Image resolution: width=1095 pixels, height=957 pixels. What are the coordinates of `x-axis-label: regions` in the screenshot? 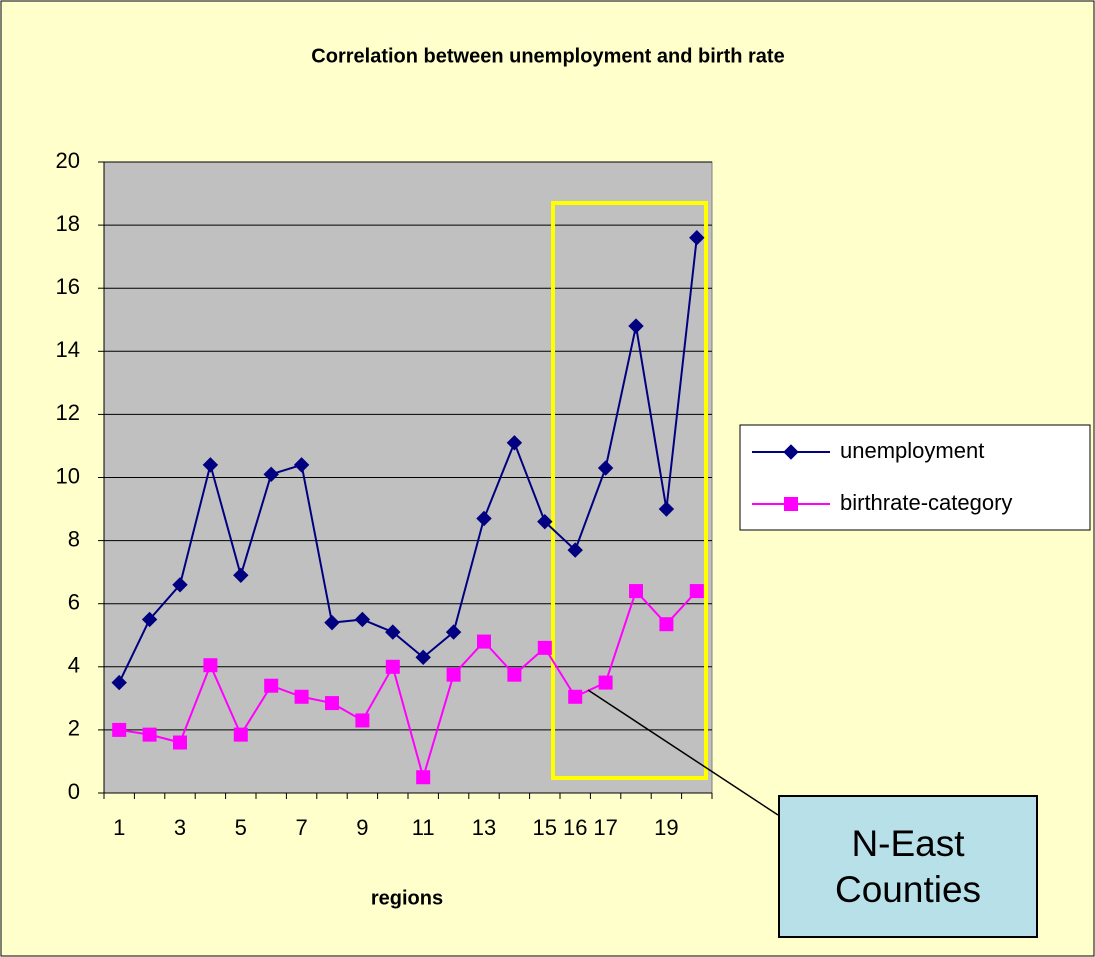 It's located at (407, 898).